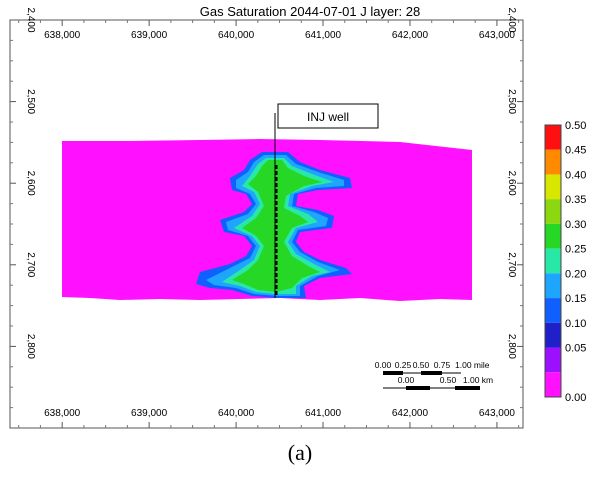 Image resolution: width=600 pixels, height=485 pixels. I want to click on y-tick-label-right: 2,600, so click(511, 183).